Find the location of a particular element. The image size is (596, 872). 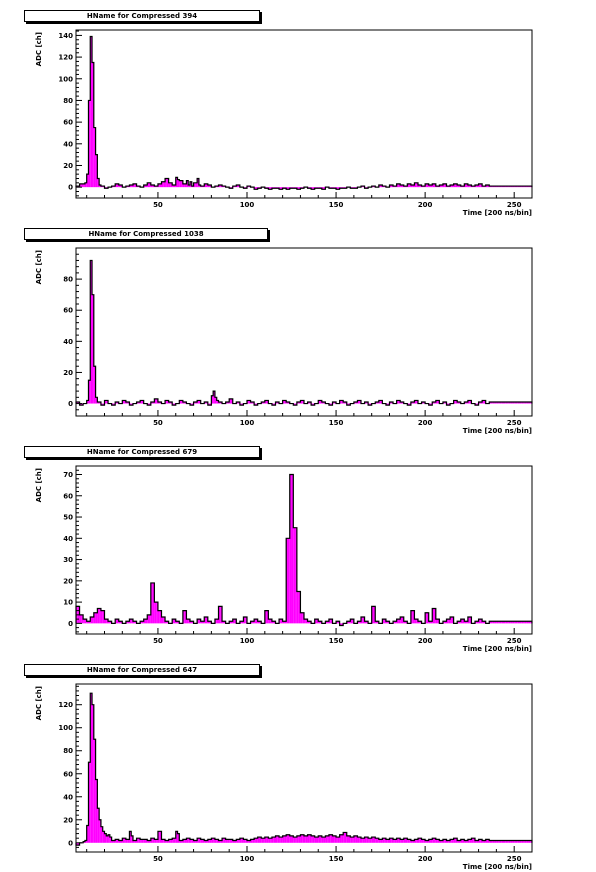

y-axis-title: ADC [ch] is located at coordinates (39, 703).